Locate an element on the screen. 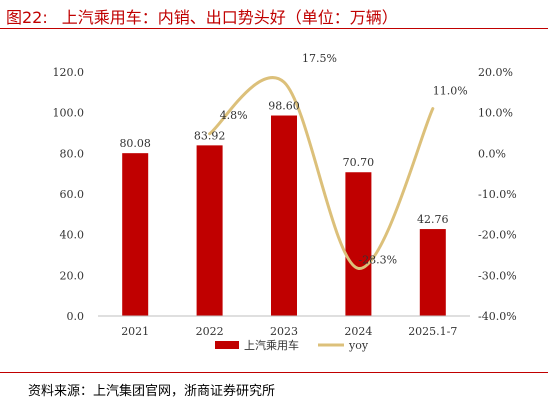 This screenshot has height=402, width=548. bar-data-label: 70.70 is located at coordinates (359, 162).